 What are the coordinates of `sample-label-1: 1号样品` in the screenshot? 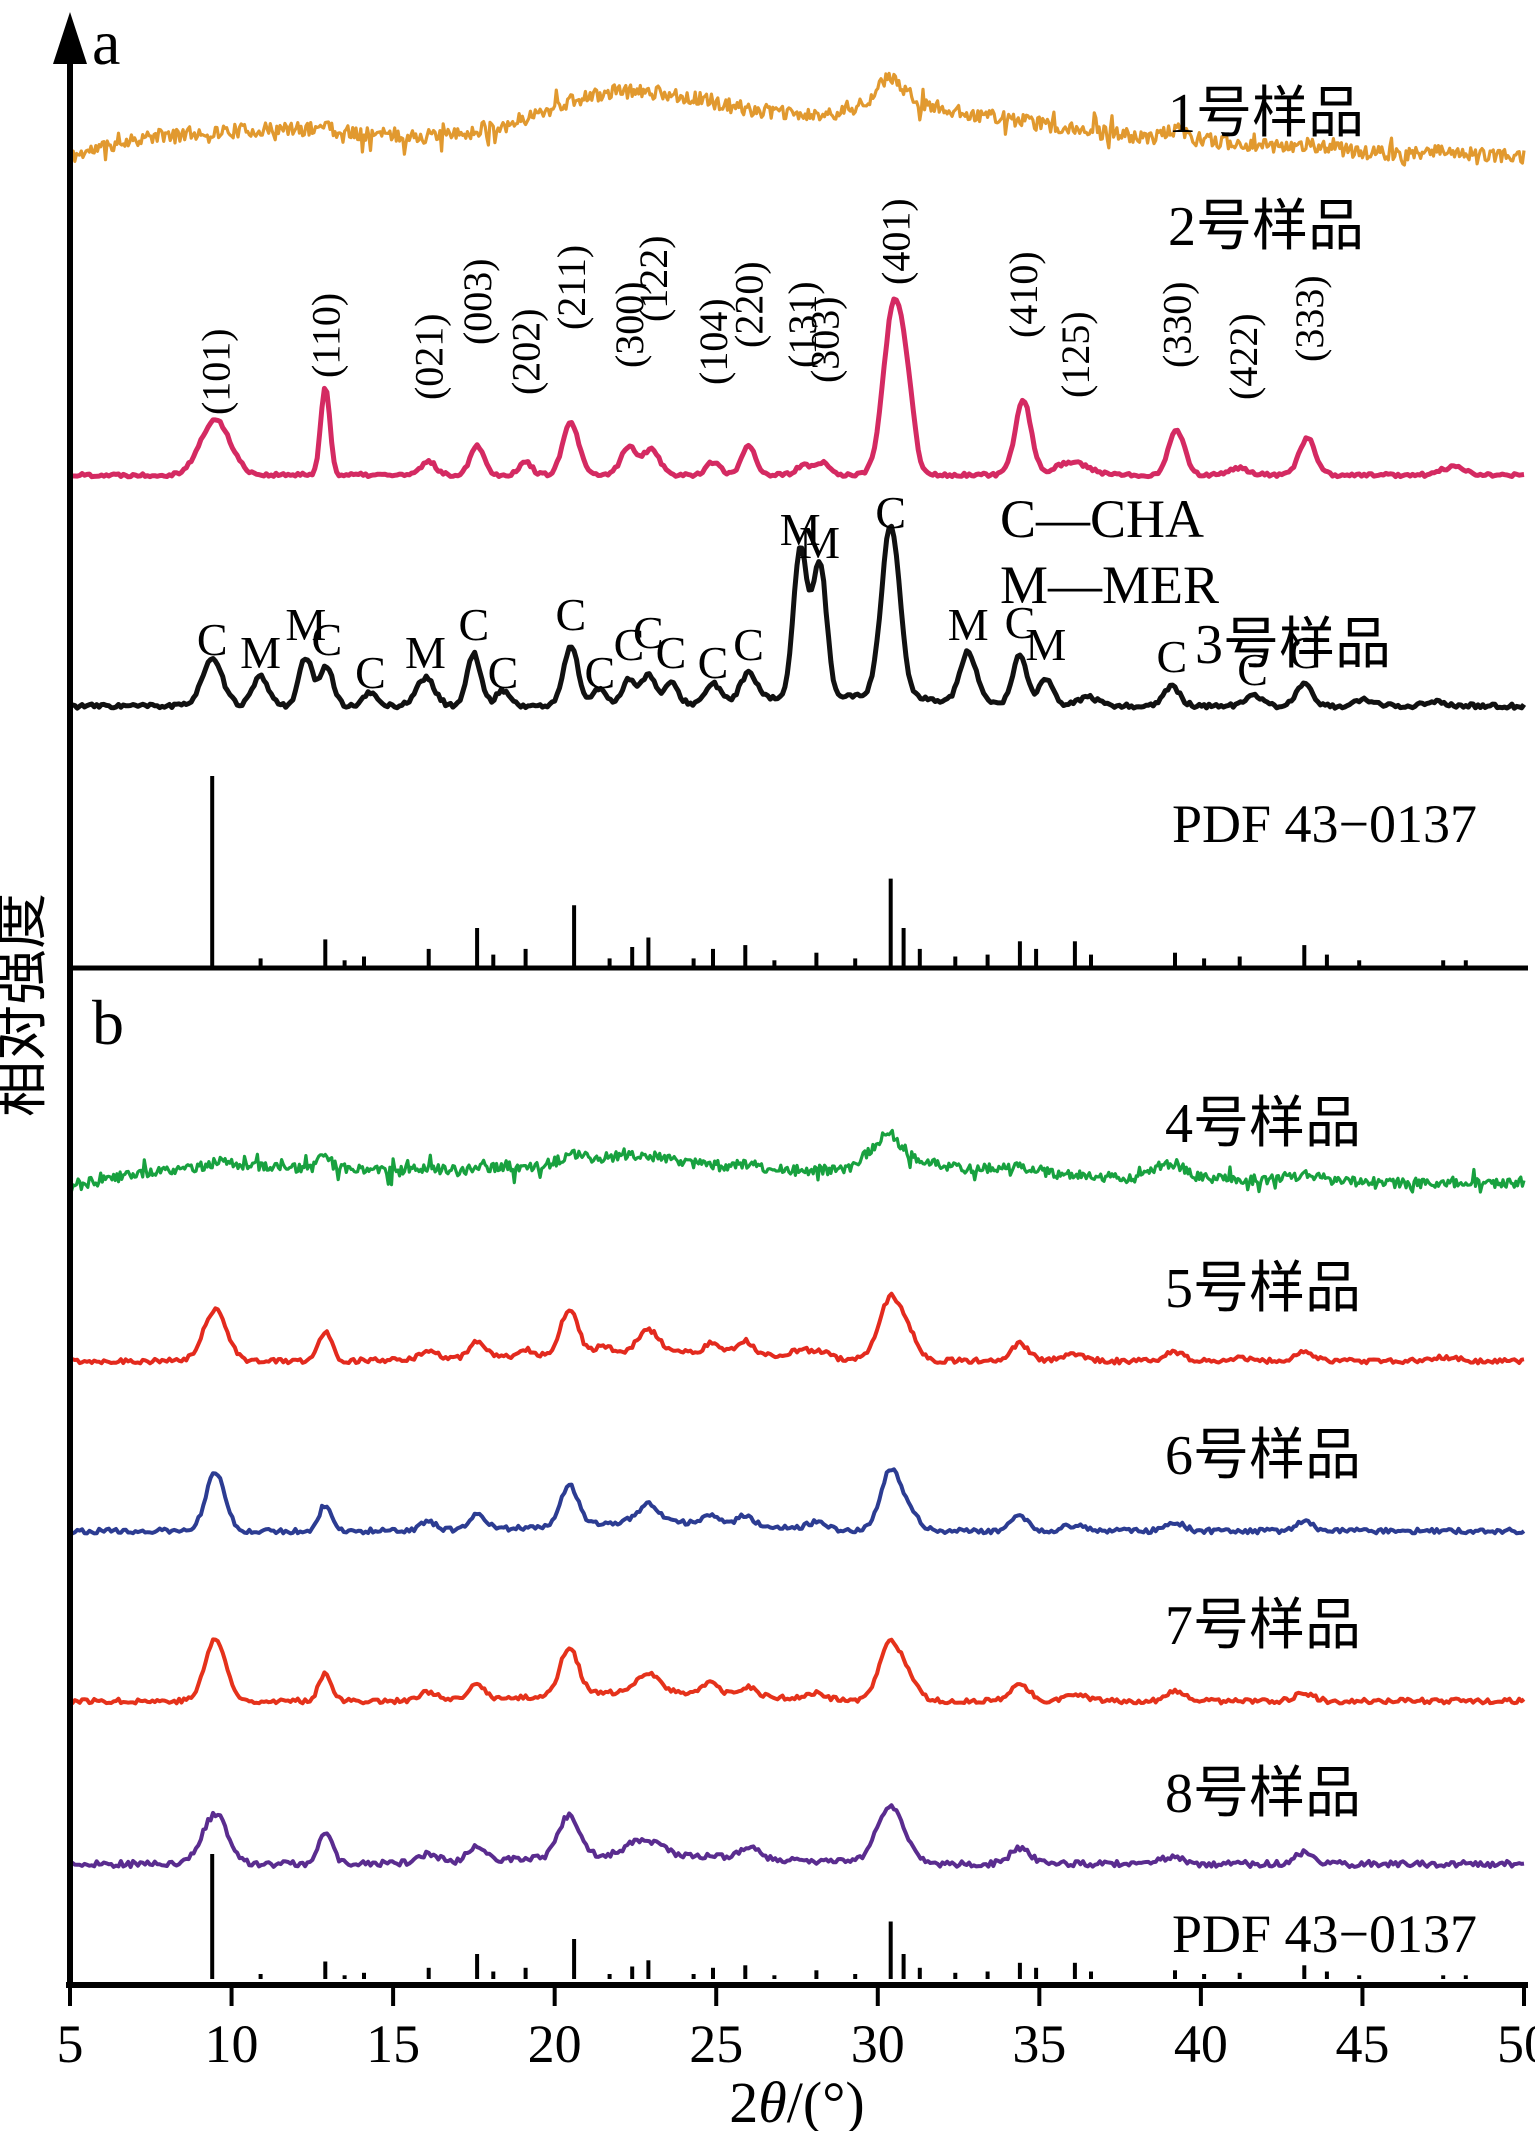 It's located at (1266, 114).